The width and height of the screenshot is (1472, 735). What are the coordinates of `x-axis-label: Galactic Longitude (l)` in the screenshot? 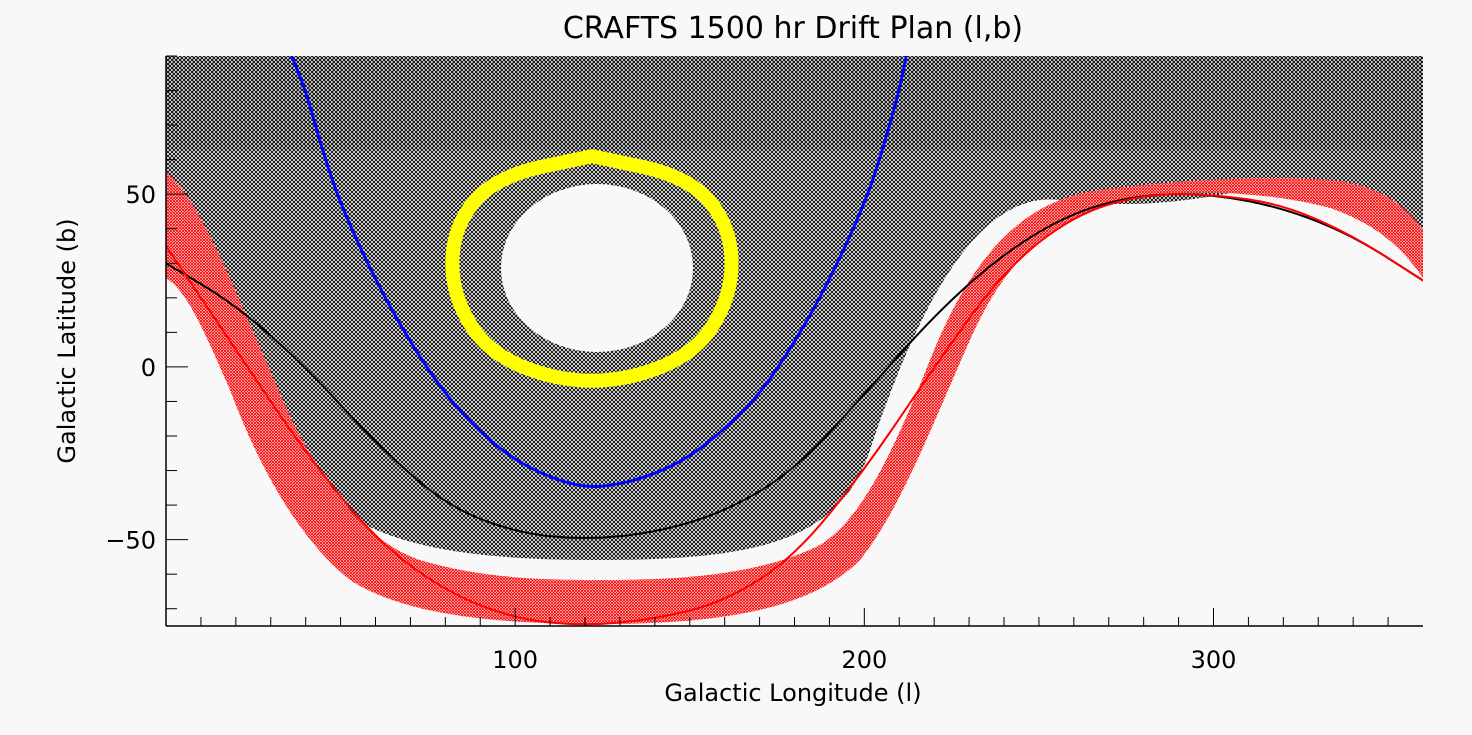 It's located at (792, 693).